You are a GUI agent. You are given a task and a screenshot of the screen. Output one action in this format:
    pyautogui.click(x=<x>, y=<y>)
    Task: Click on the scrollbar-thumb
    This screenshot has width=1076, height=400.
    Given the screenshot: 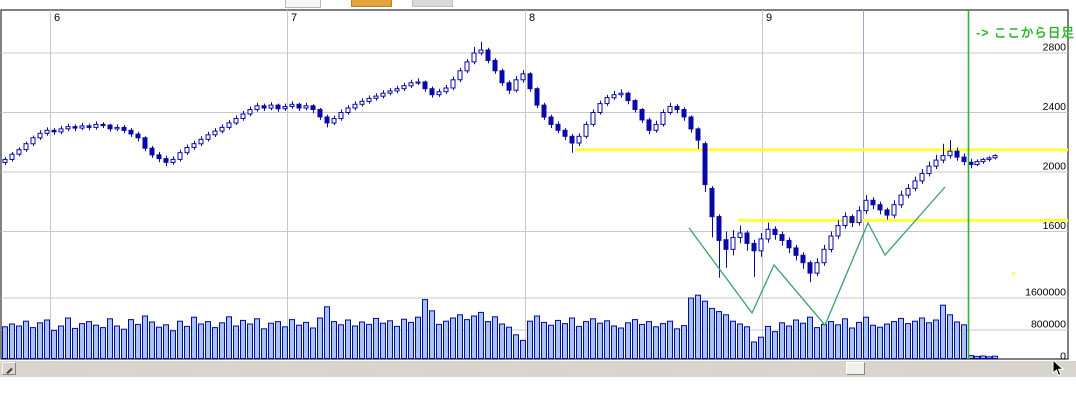 What is the action you would take?
    pyautogui.click(x=855, y=368)
    